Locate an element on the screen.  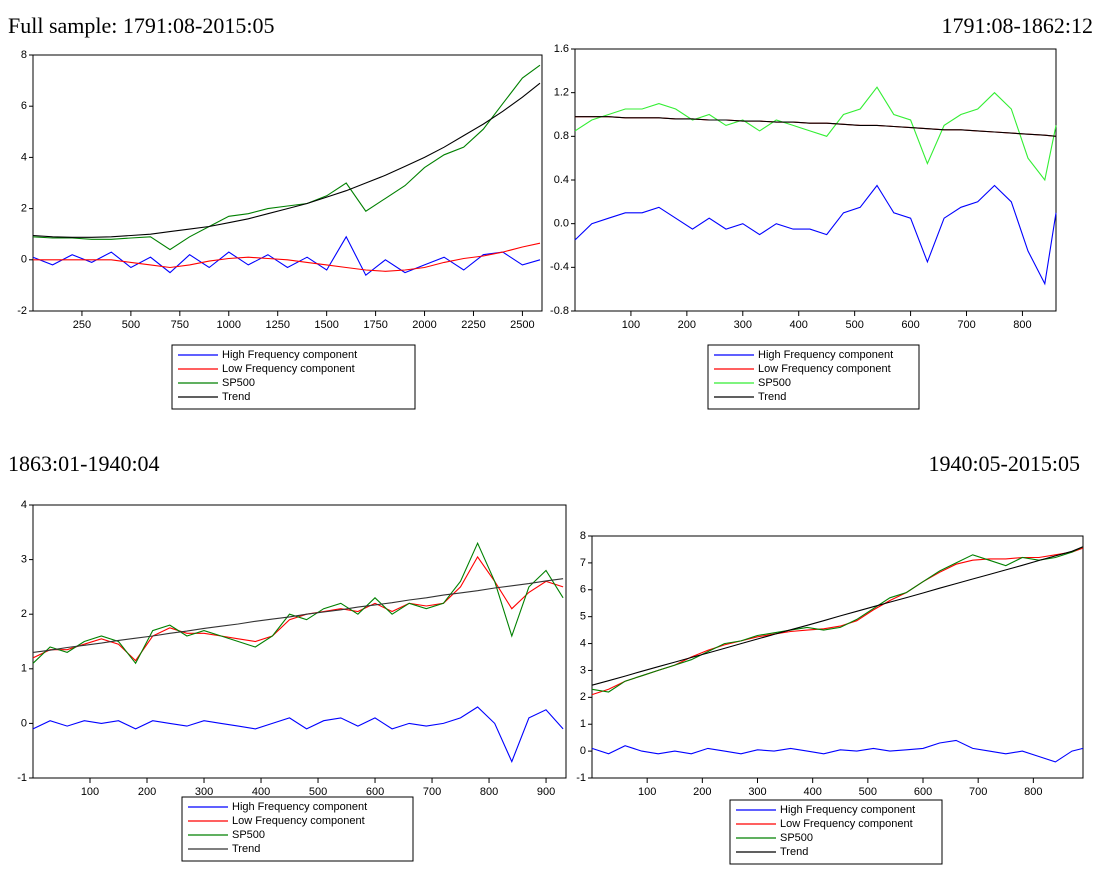
x-tick-label: 250 is located at coordinates (82, 325).